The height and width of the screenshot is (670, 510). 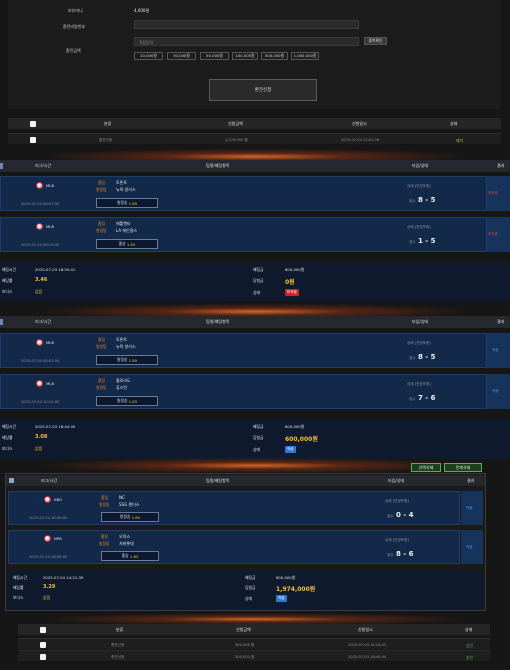 I want to click on pick-odds: 1.80, so click(x=136, y=517).